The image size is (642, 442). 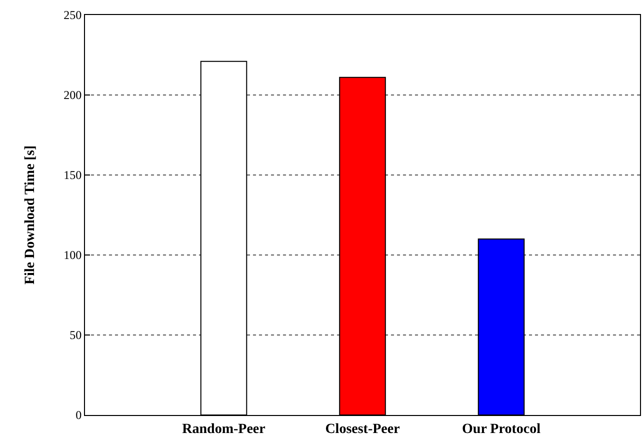 What do you see at coordinates (30, 215) in the screenshot?
I see `y-axis-title: File Download Time [s]` at bounding box center [30, 215].